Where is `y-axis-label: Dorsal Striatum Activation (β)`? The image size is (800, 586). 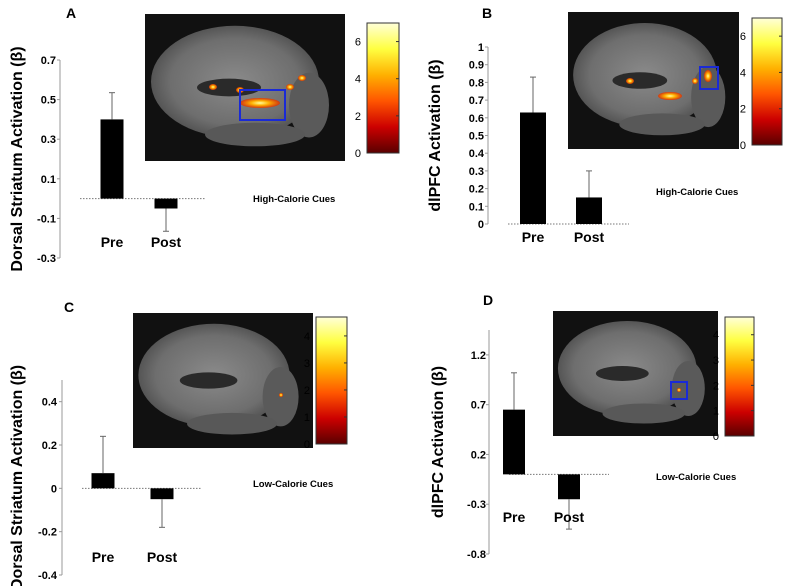
y-axis-label: Dorsal Striatum Activation (β) is located at coordinates (17, 475).